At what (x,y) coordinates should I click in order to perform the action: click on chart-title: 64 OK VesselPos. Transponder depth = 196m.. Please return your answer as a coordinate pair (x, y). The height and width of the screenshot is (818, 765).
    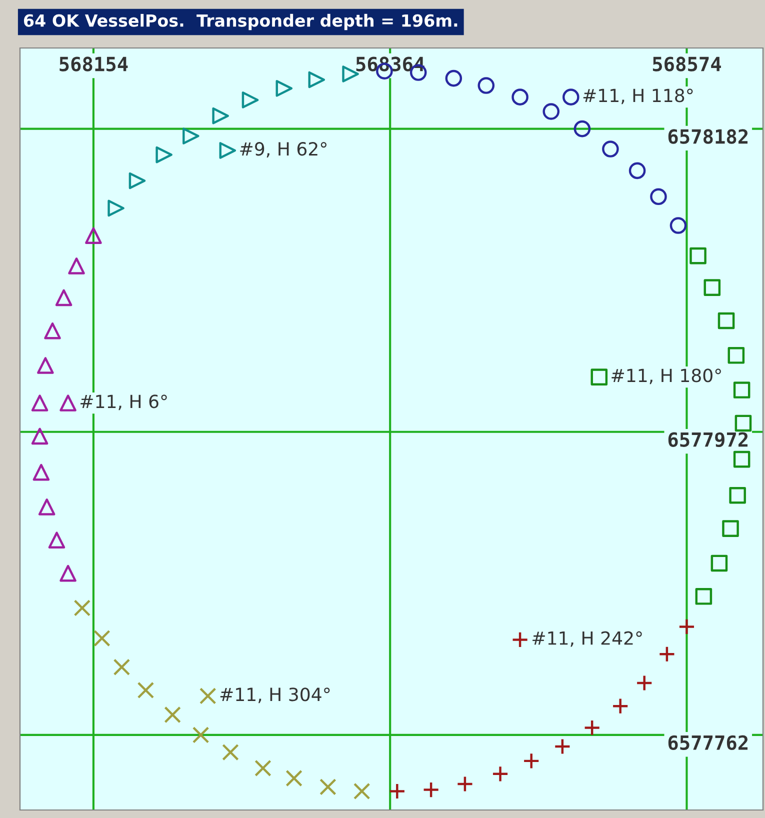
    Looking at the image, I should click on (241, 22).